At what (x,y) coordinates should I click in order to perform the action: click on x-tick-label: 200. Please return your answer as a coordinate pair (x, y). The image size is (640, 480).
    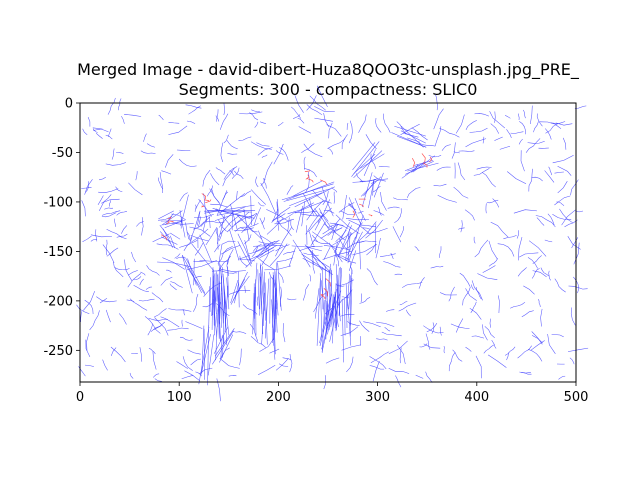
    Looking at the image, I should click on (278, 397).